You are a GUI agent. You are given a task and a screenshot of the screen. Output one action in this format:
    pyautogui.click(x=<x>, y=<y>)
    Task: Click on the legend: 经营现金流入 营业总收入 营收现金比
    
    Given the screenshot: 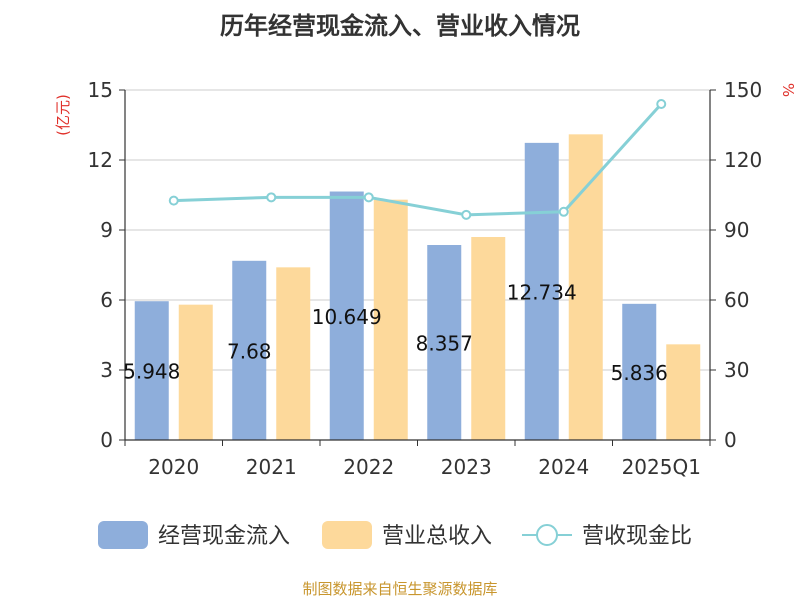 What is the action you would take?
    pyautogui.click(x=395, y=535)
    